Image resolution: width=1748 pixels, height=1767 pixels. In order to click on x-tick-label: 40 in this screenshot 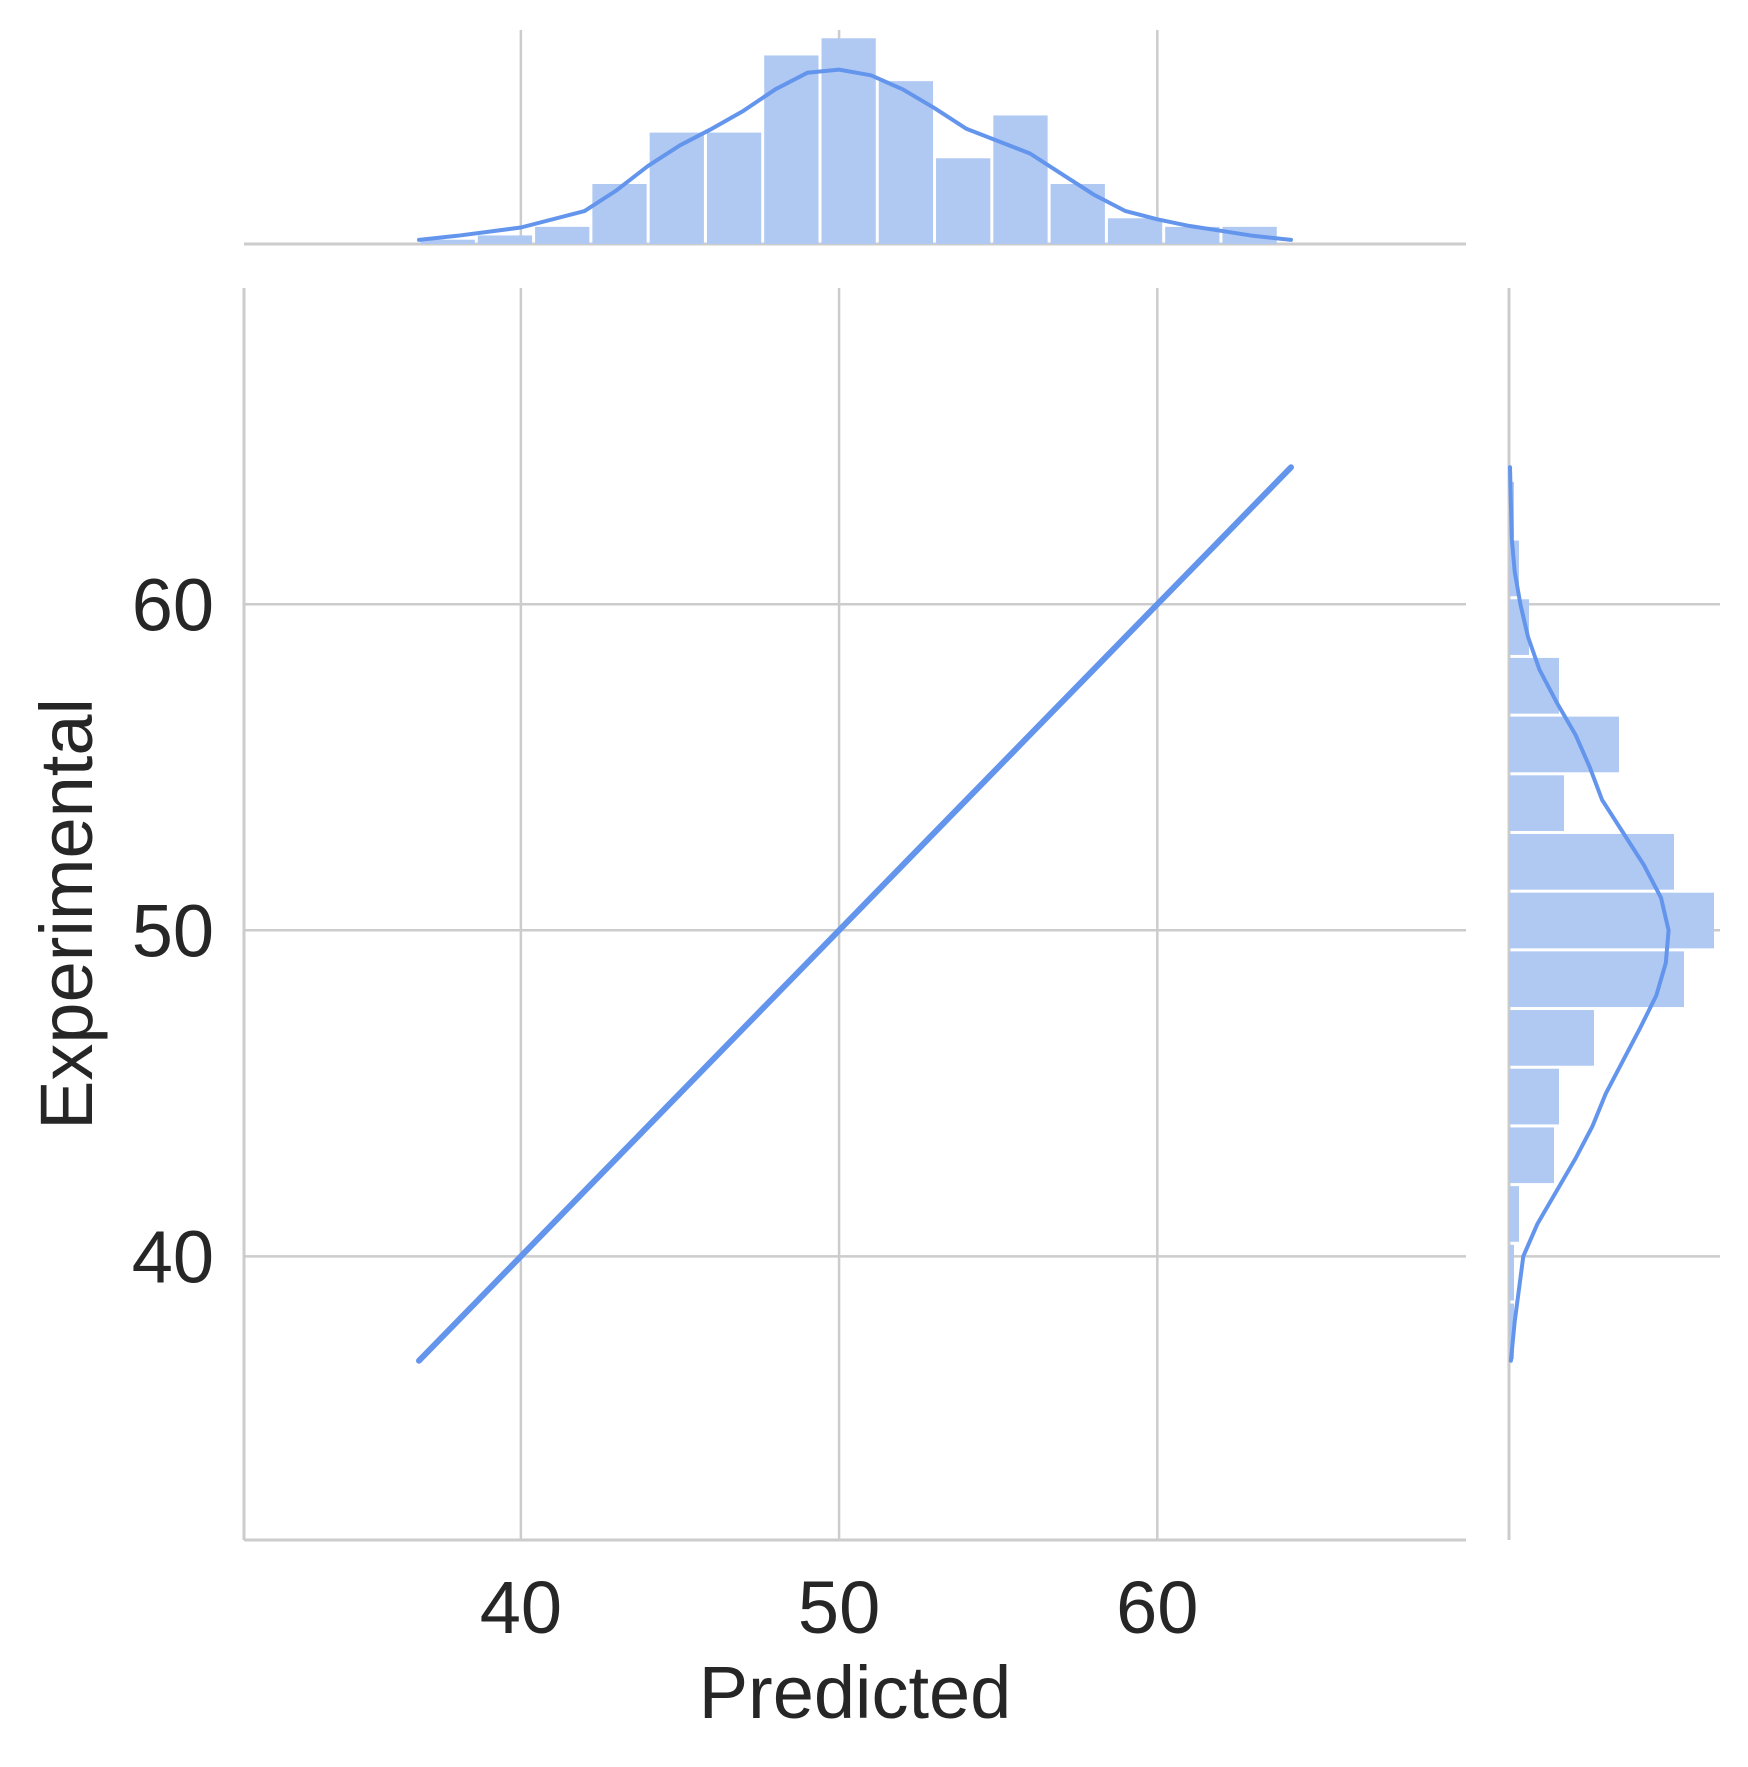, I will do `click(521, 1607)`.